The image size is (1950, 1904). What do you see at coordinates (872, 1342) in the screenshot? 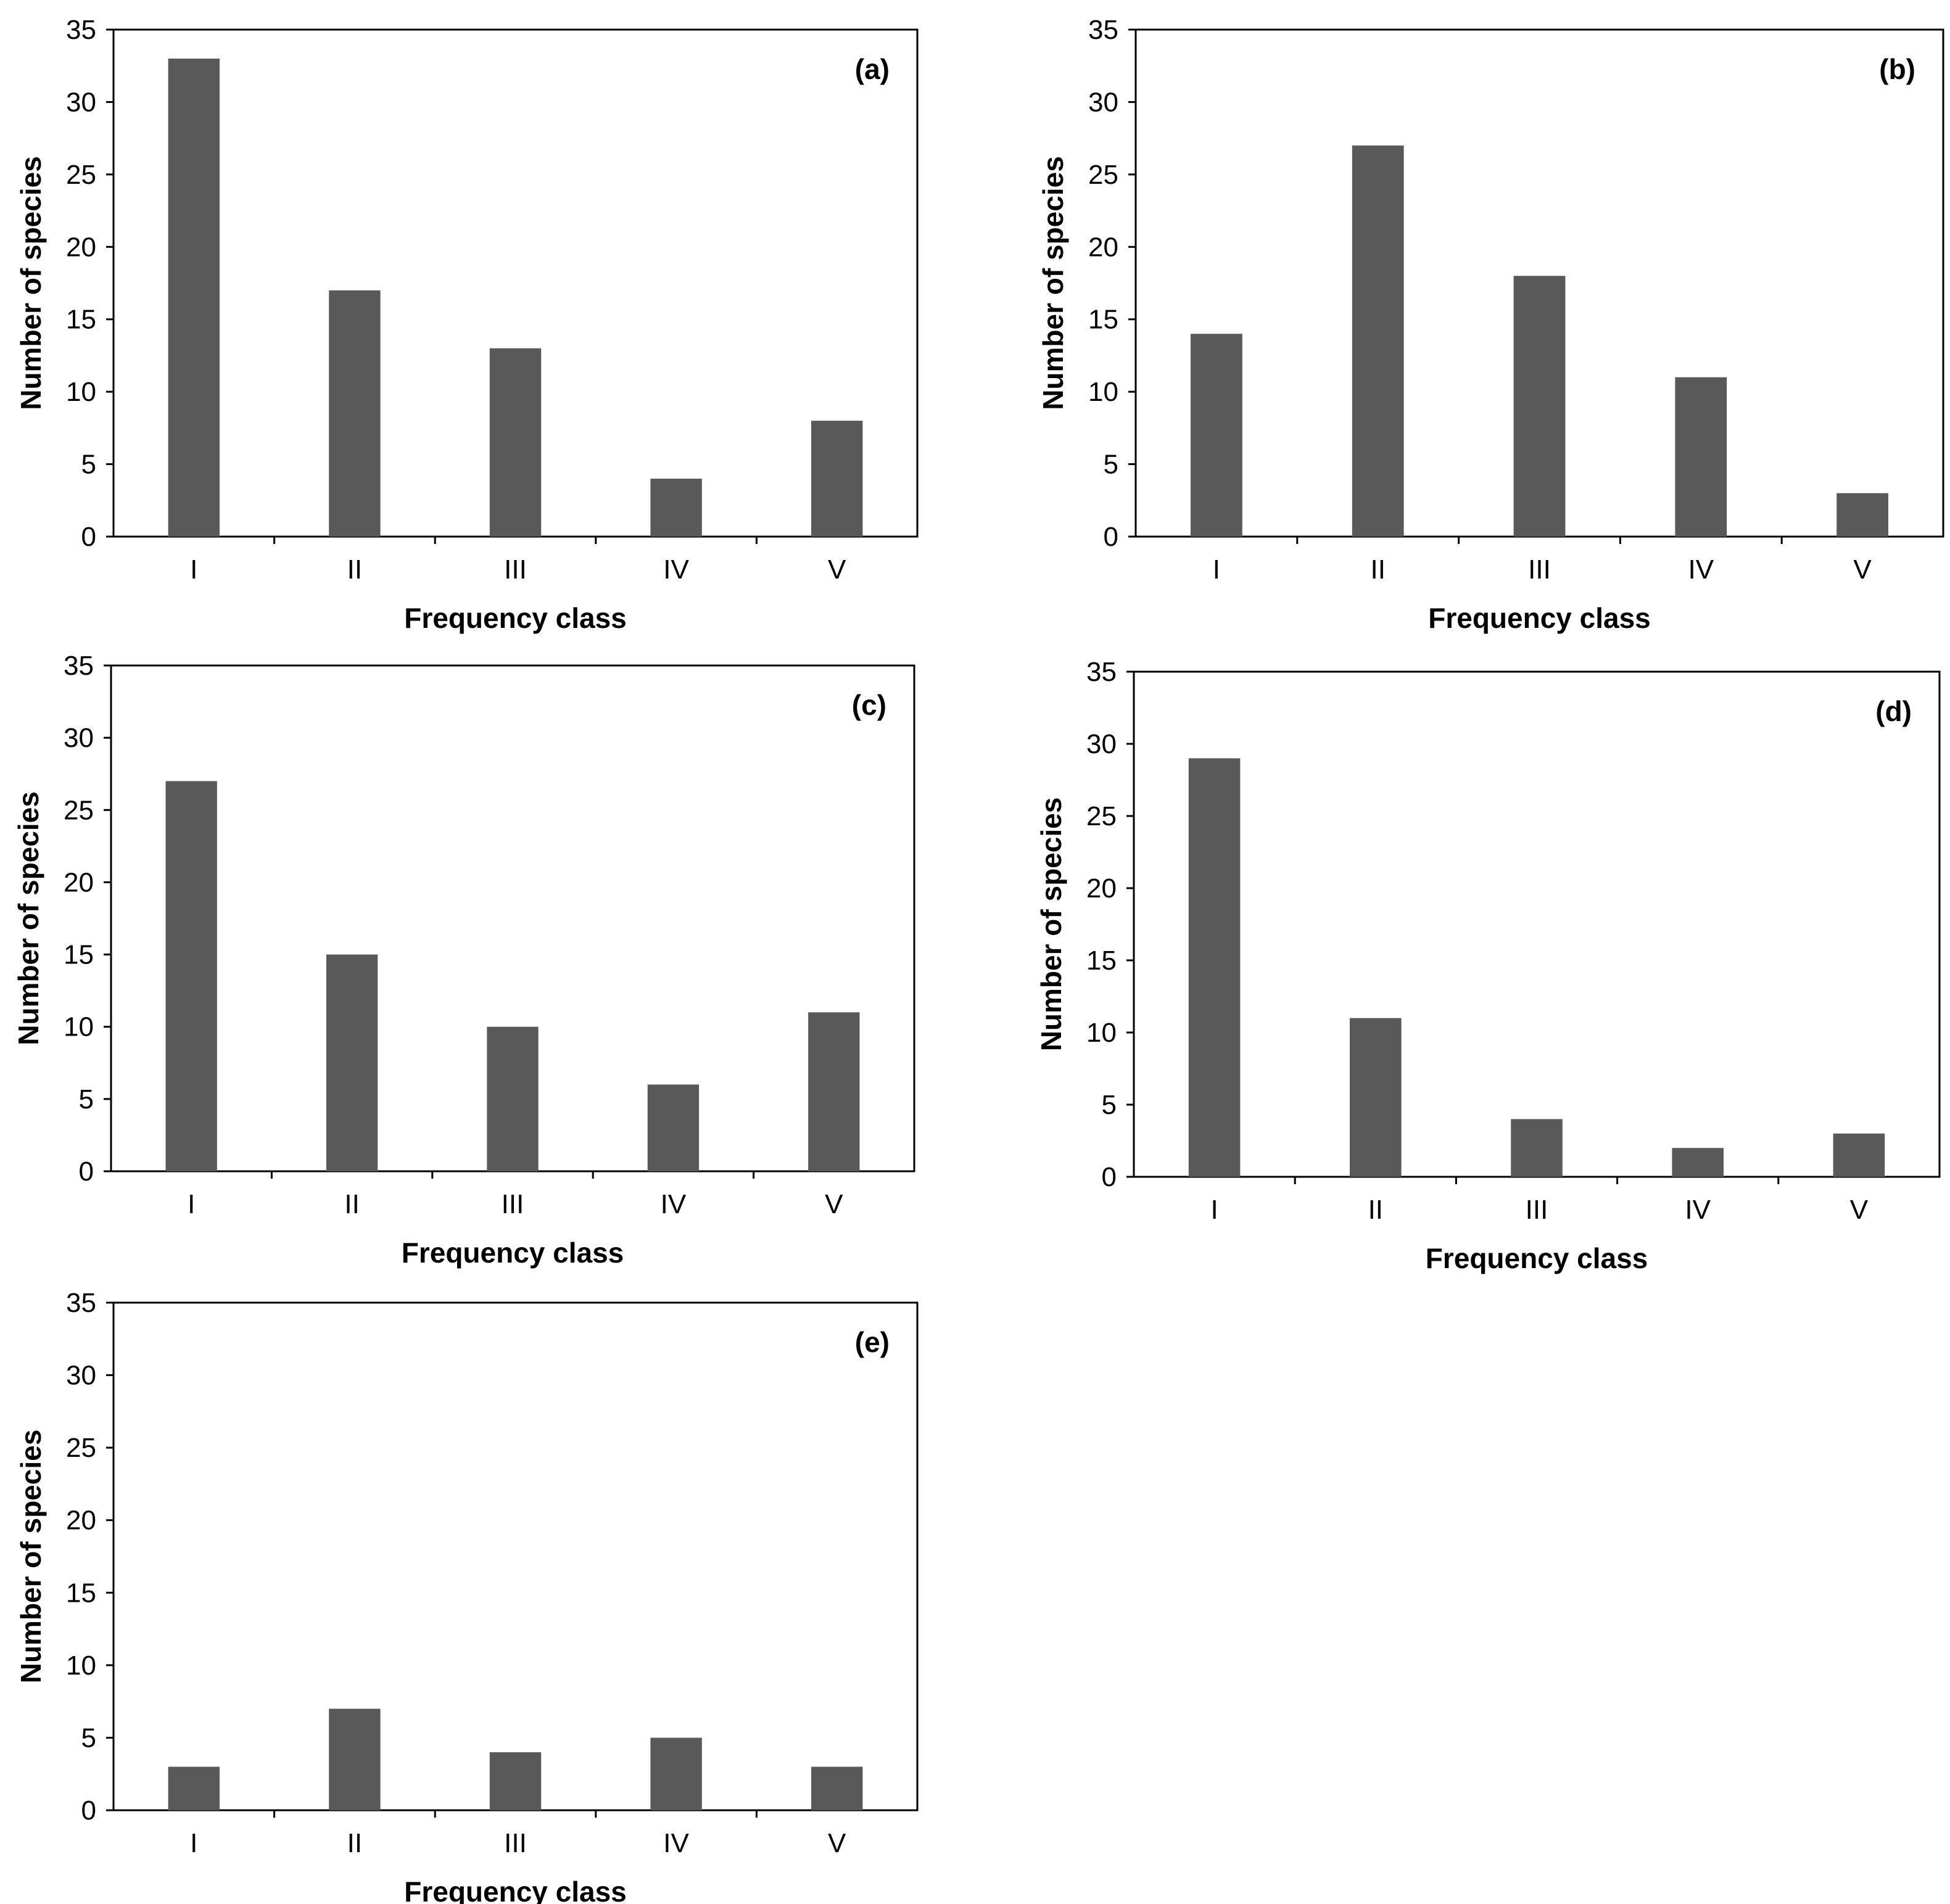
I see `panel-label: (e)` at bounding box center [872, 1342].